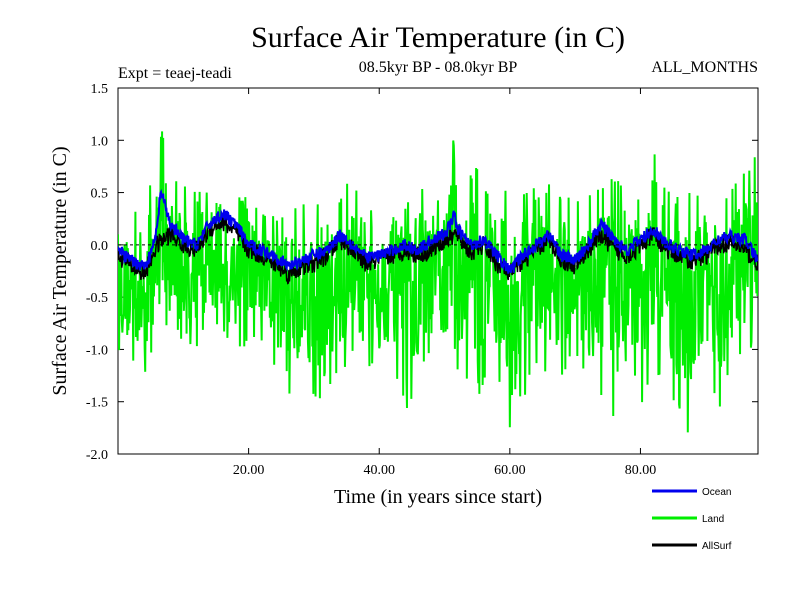 Image resolution: width=800 pixels, height=600 pixels. Describe the element at coordinates (438, 497) in the screenshot. I see `x-axis-label: Time (in years since start)` at that location.